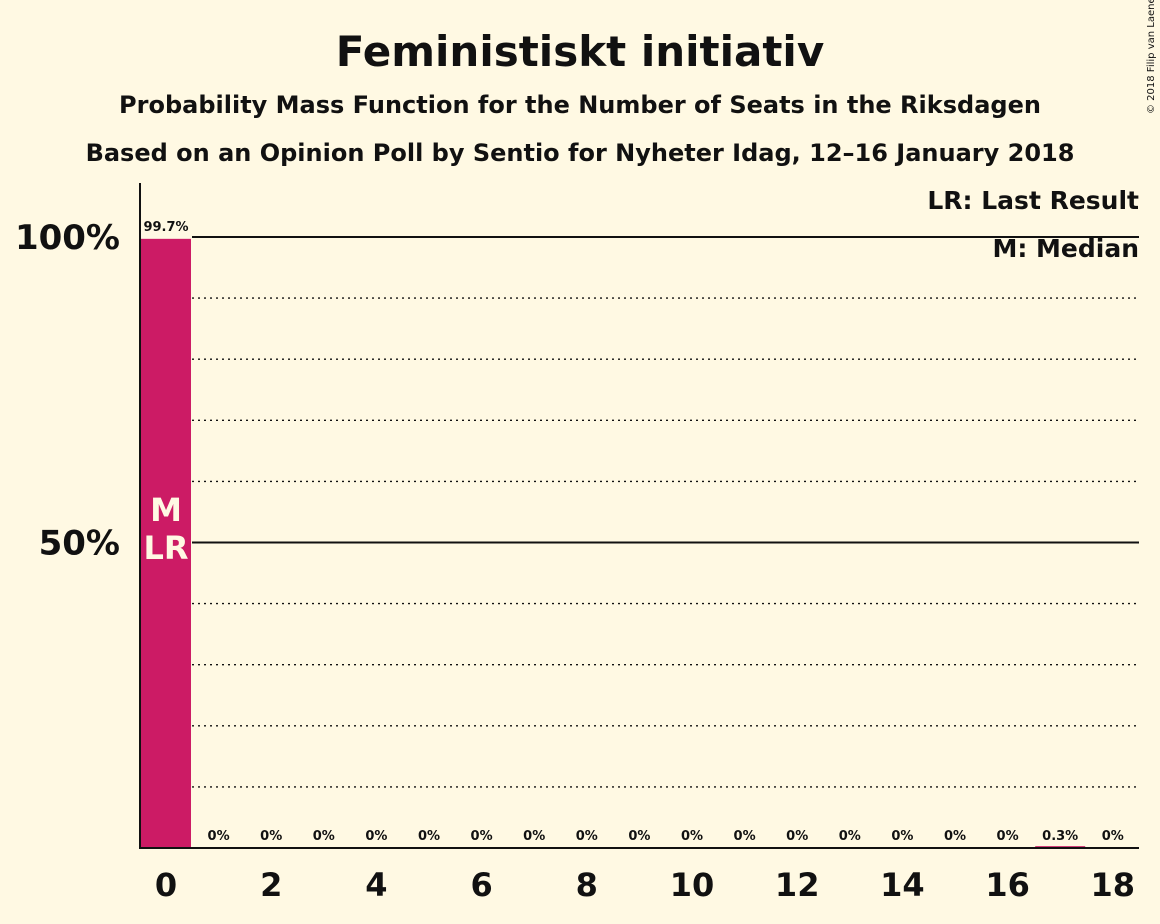  Describe the element at coordinates (1113, 836) in the screenshot. I see `data-label-18: 0%` at that location.